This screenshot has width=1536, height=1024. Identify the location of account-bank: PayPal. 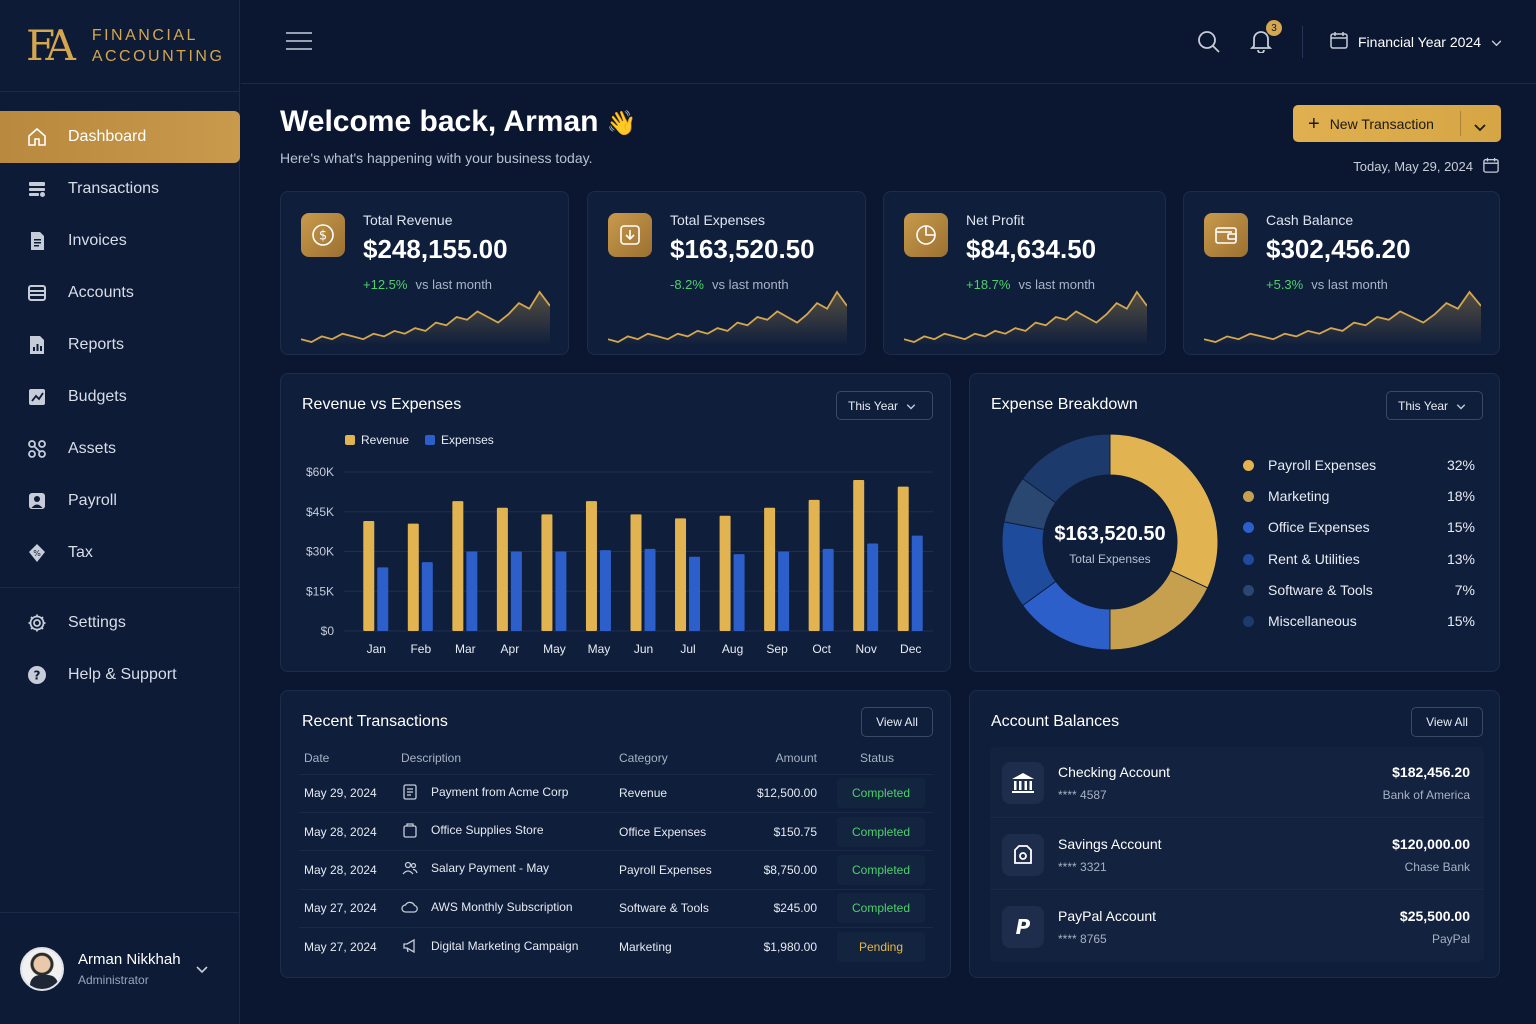
(1450, 939).